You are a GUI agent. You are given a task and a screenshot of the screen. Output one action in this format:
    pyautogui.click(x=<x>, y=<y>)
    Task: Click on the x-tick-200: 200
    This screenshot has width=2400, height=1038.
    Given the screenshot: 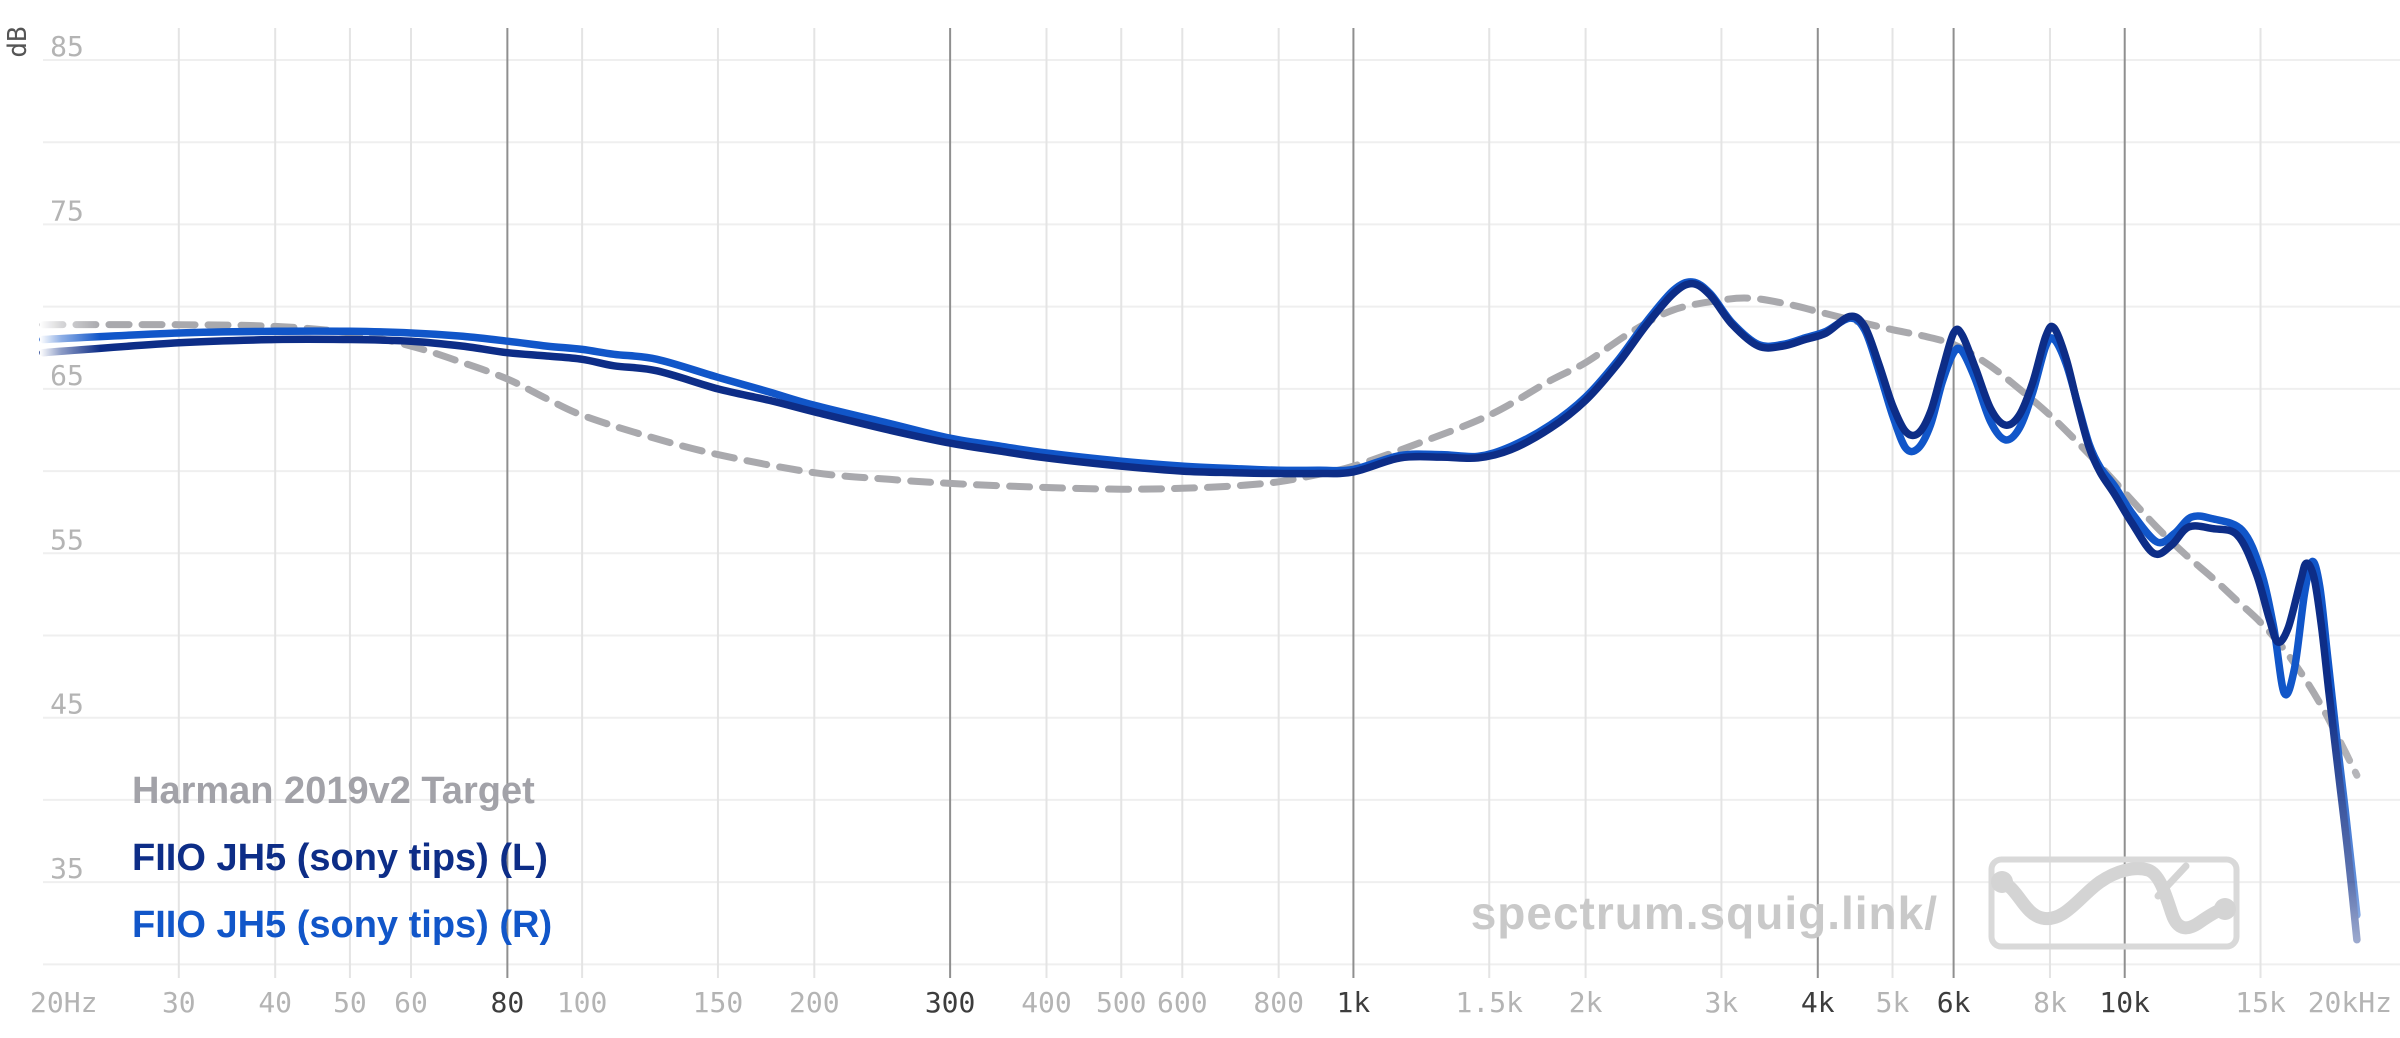 What is the action you would take?
    pyautogui.click(x=814, y=1002)
    